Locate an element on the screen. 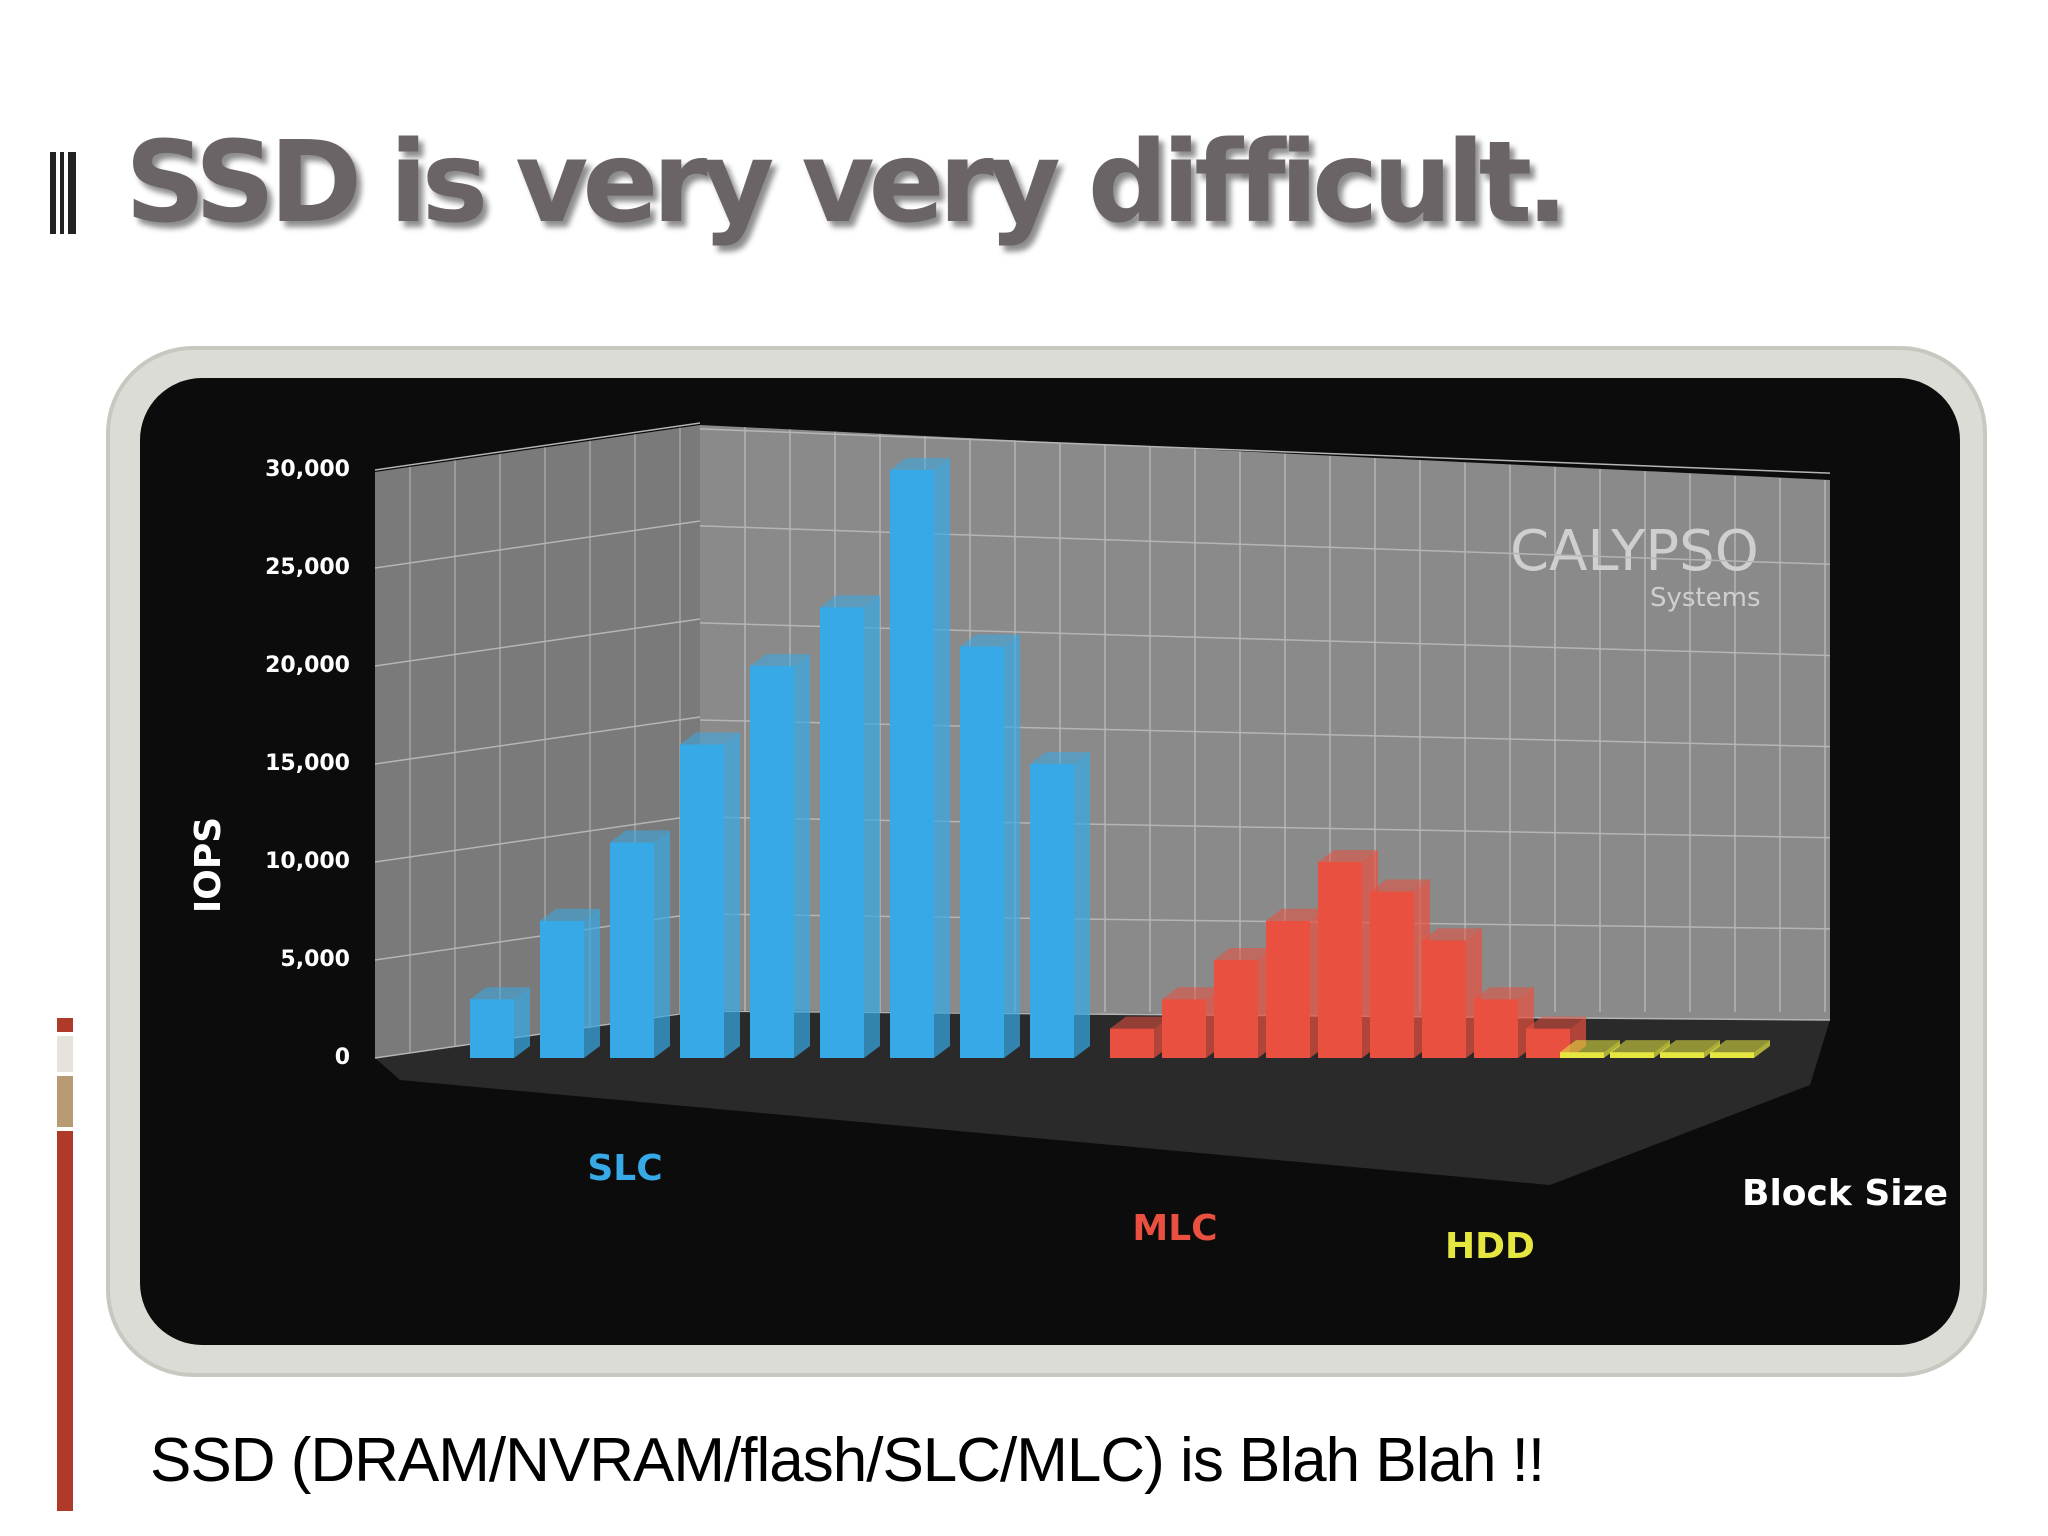  watermark: CALYPSO is located at coordinates (1634, 551).